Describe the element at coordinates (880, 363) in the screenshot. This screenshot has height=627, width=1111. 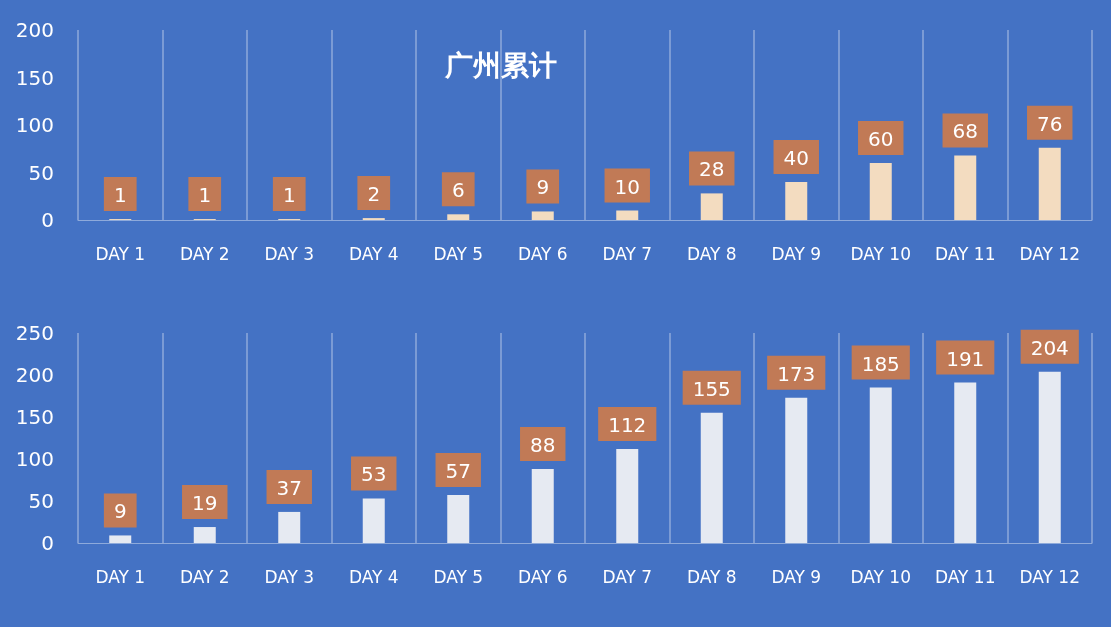
I see `data-label: 185` at that location.